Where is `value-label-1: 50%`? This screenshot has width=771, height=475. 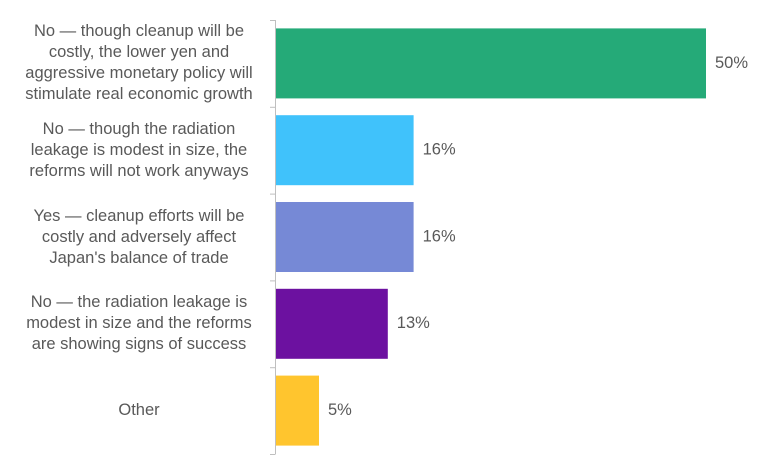 value-label-1: 50% is located at coordinates (731, 63).